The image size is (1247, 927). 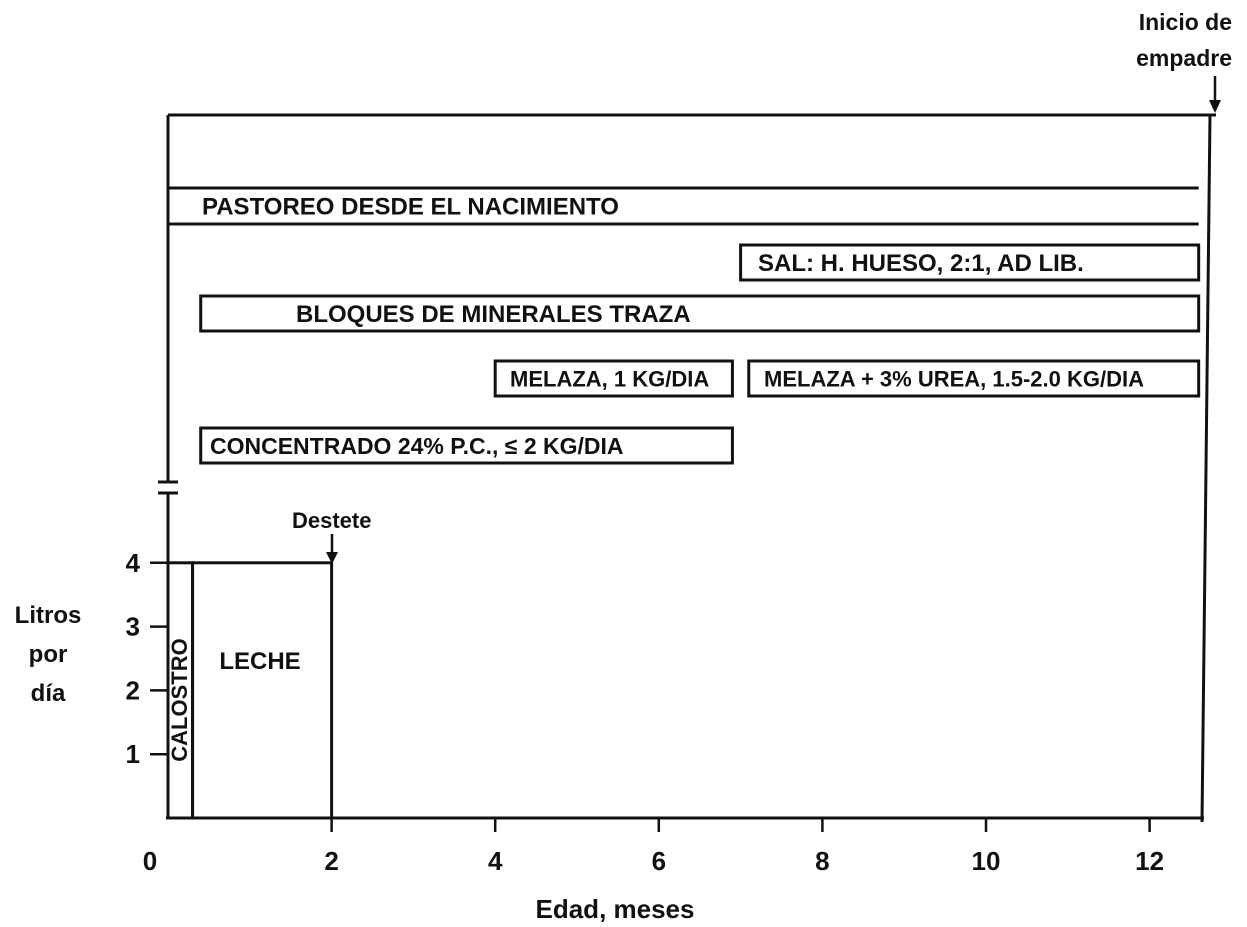 I want to click on y-axis-title-line3: día, so click(x=48, y=693).